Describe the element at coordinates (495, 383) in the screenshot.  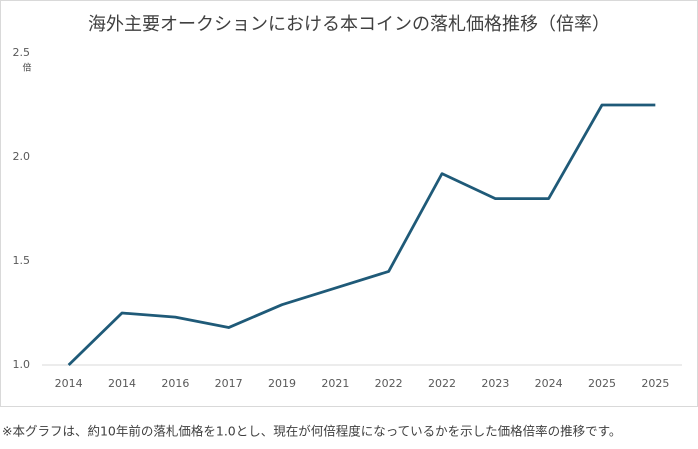
I see `x-tick-label: 2023` at that location.